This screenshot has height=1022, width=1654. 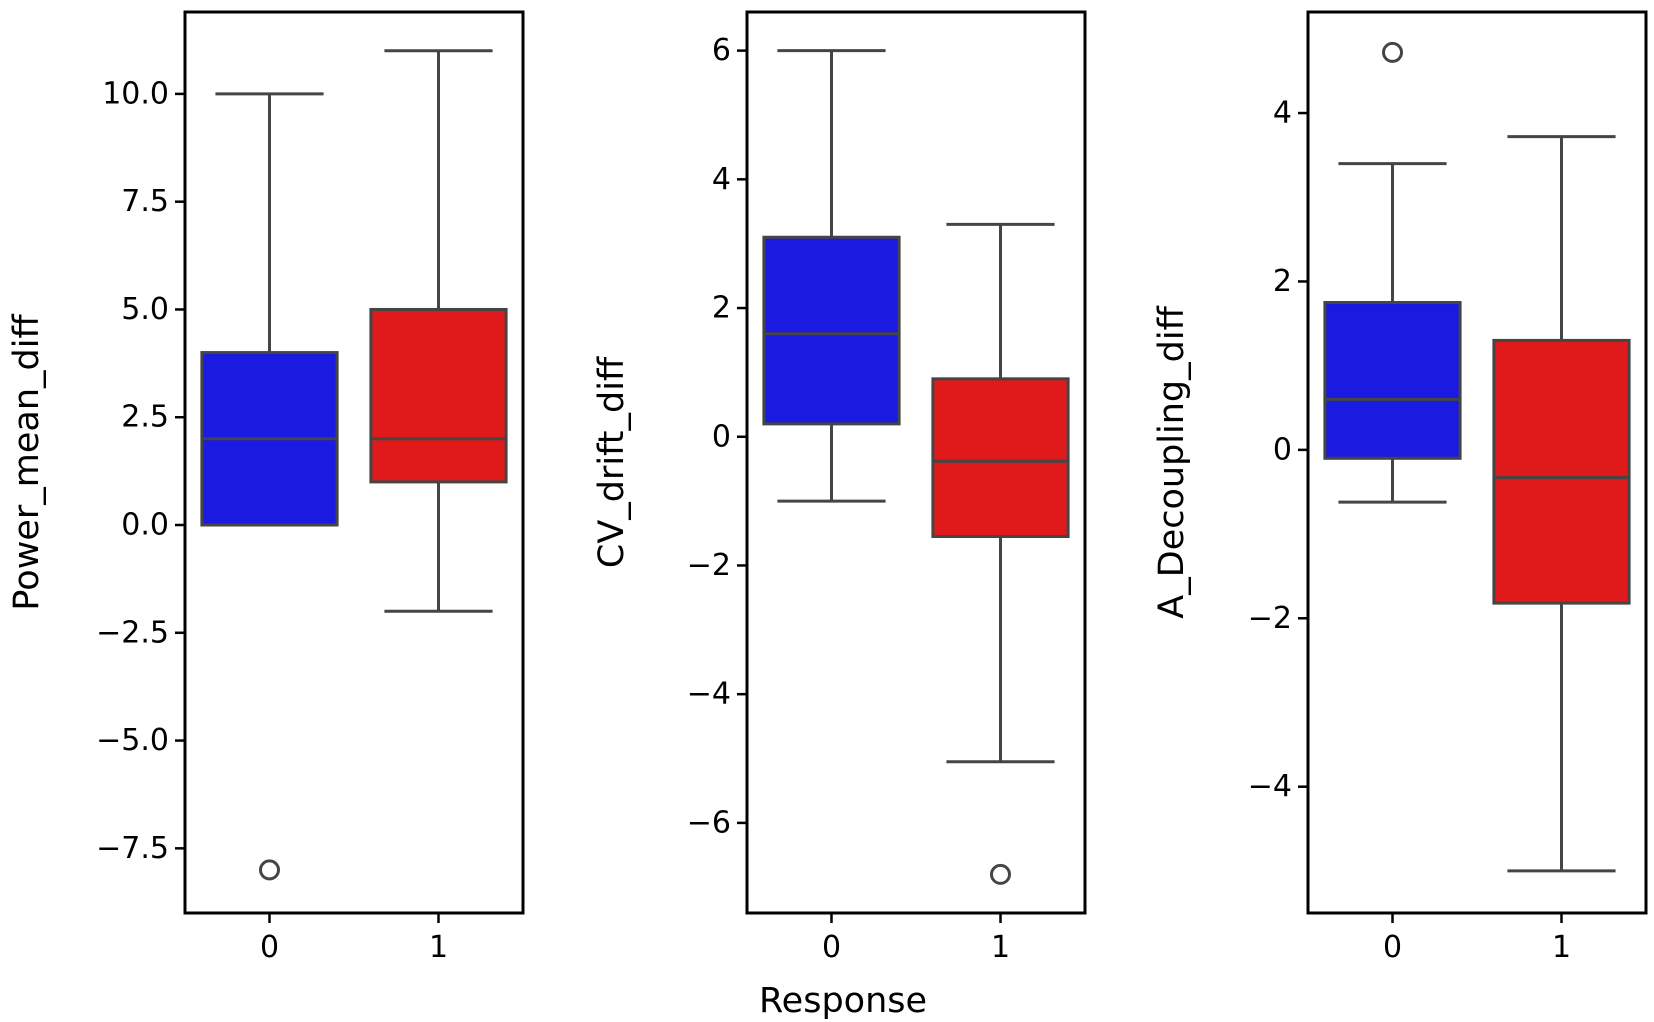 I want to click on y-axis-label: A_Decoupling_diff, so click(x=1172, y=461).